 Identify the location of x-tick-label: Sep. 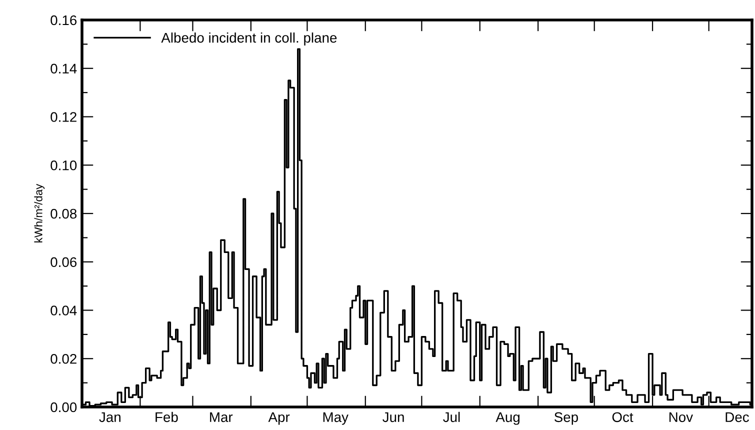
(566, 418).